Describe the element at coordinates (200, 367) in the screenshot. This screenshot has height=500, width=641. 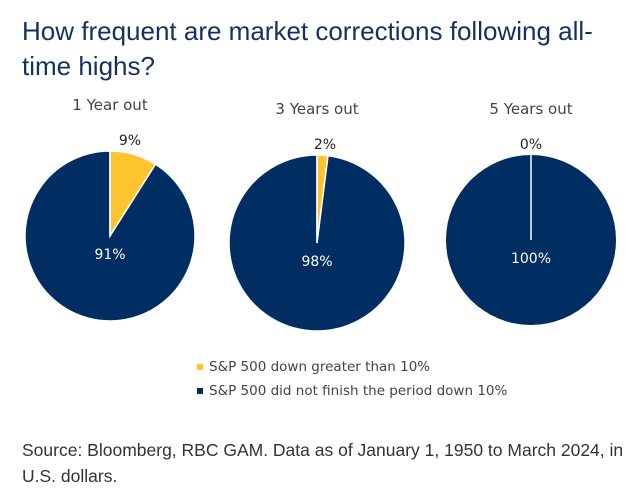
I see `legend-swatch-yellow` at that location.